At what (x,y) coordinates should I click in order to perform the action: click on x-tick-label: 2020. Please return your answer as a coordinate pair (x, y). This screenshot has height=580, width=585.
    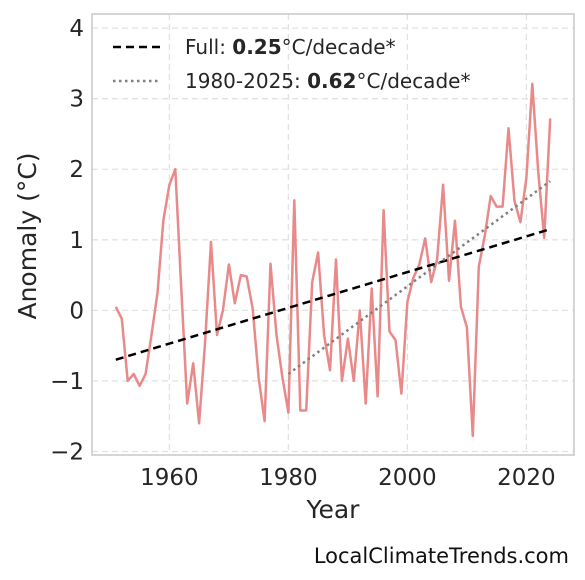
    Looking at the image, I should click on (526, 478).